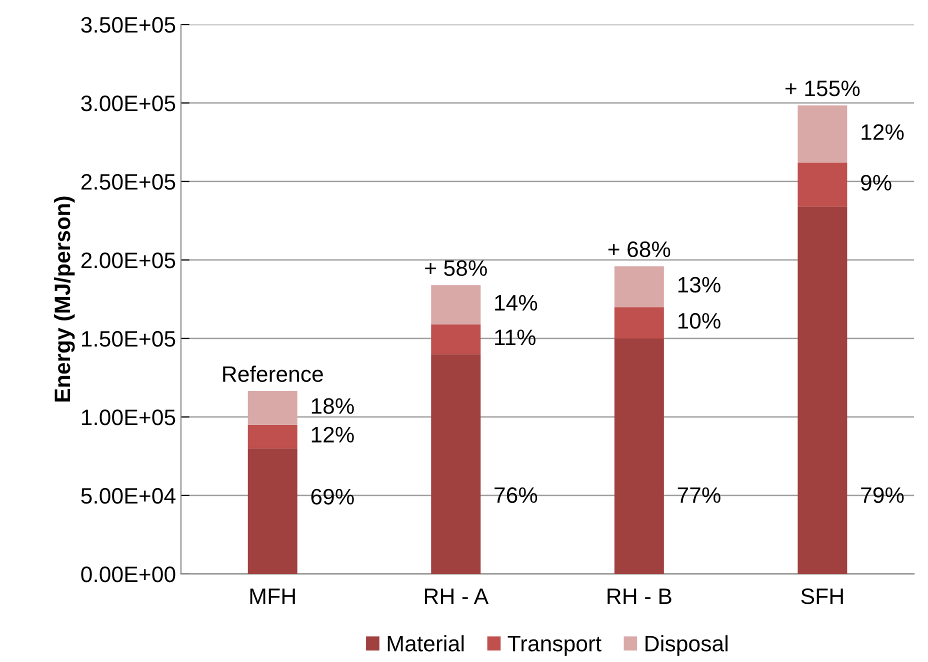 The image size is (928, 662). Describe the element at coordinates (639, 249) in the screenshot. I see `annotation: + 68%` at that location.